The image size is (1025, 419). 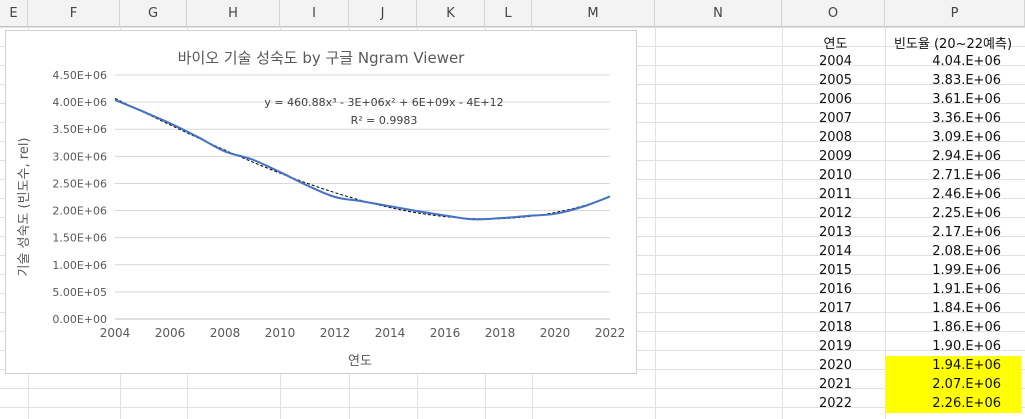 I want to click on value-cell: 1.94.E+06, so click(x=953, y=365).